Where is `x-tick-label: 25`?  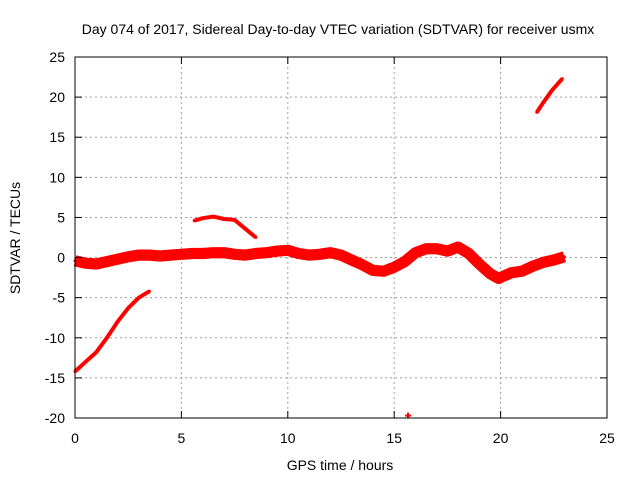
x-tick-label: 25 is located at coordinates (607, 438).